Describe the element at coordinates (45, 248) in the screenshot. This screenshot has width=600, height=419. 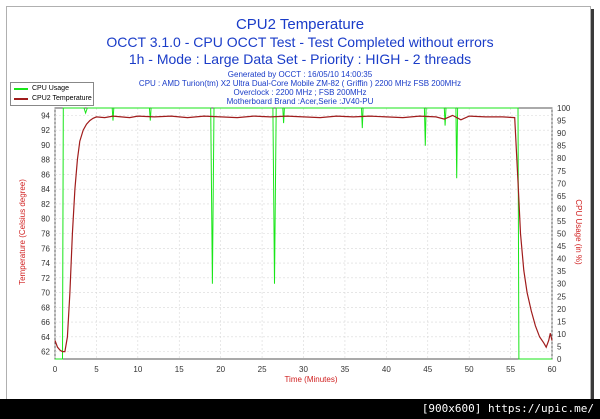
I see `y-left-tick-label: 76` at that location.